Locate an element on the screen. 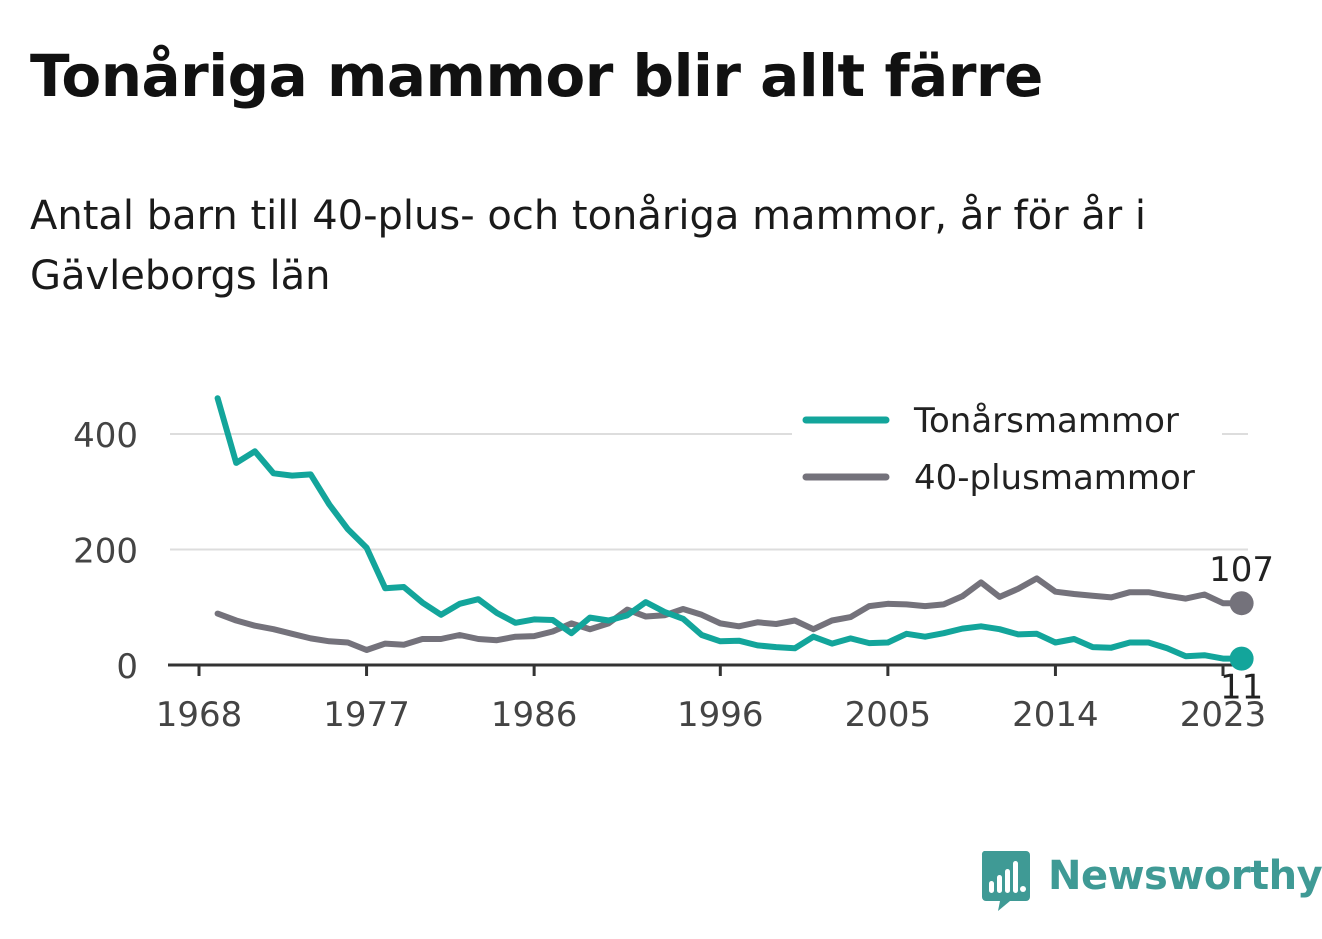  legend-background is located at coordinates (1007, 454).